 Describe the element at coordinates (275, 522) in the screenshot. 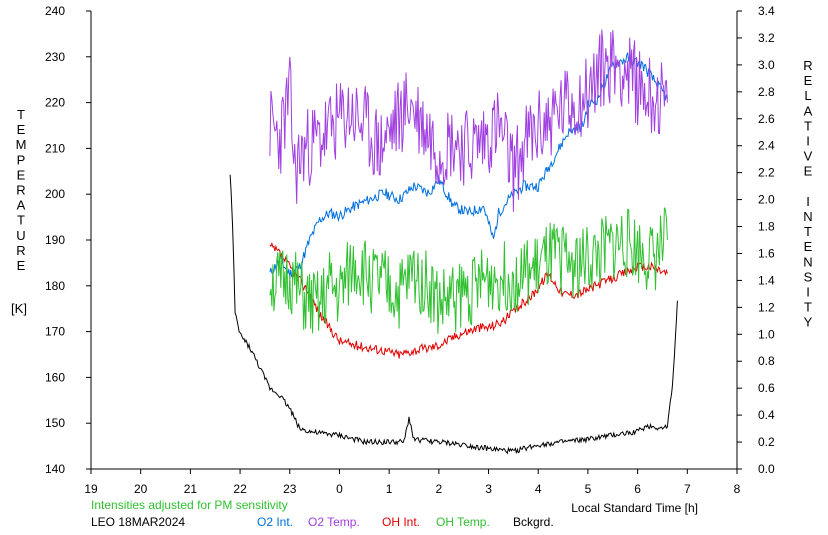

I see `legend-entry-0: O2 Int.` at that location.